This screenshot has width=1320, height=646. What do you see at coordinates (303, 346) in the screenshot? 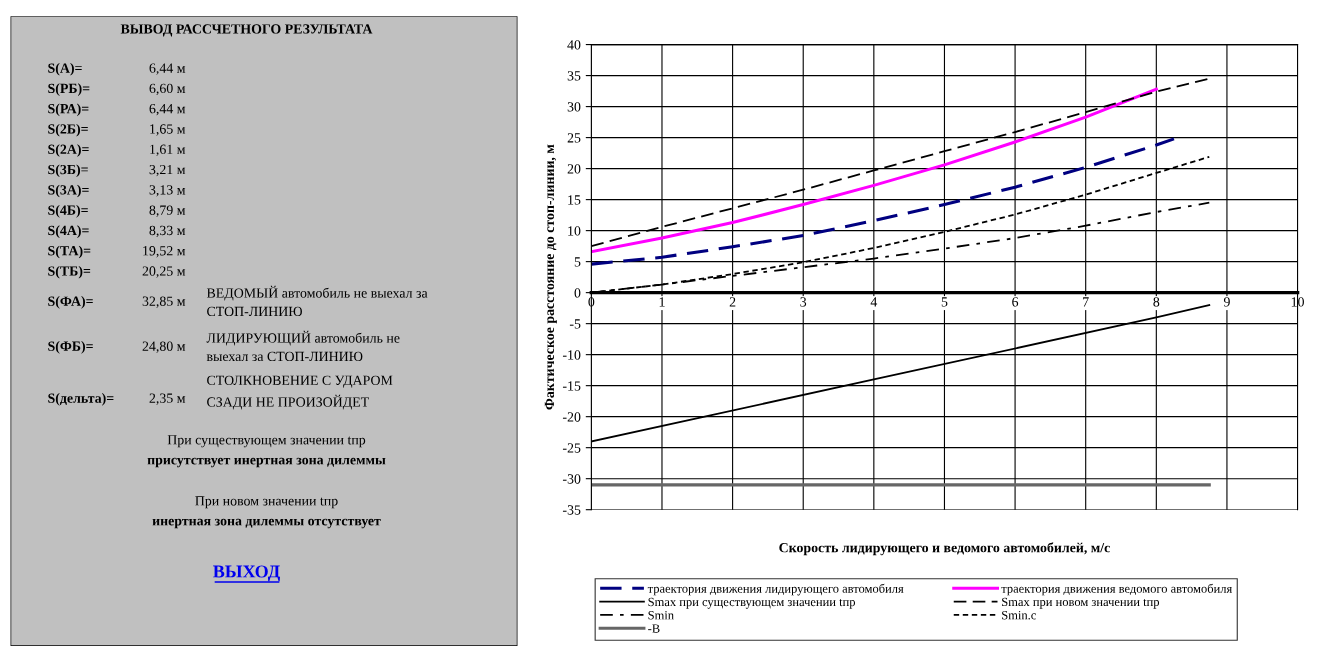
I see `text: ЛИДИРУЮЩИЙ автомобиль не выехал за СТОП-ЛИНИЮ` at bounding box center [303, 346].